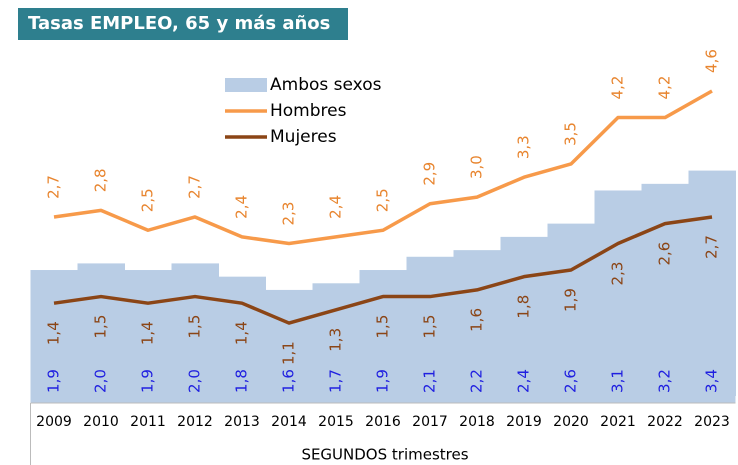  What do you see at coordinates (477, 381) in the screenshot?
I see `data-label: 2,2` at bounding box center [477, 381].